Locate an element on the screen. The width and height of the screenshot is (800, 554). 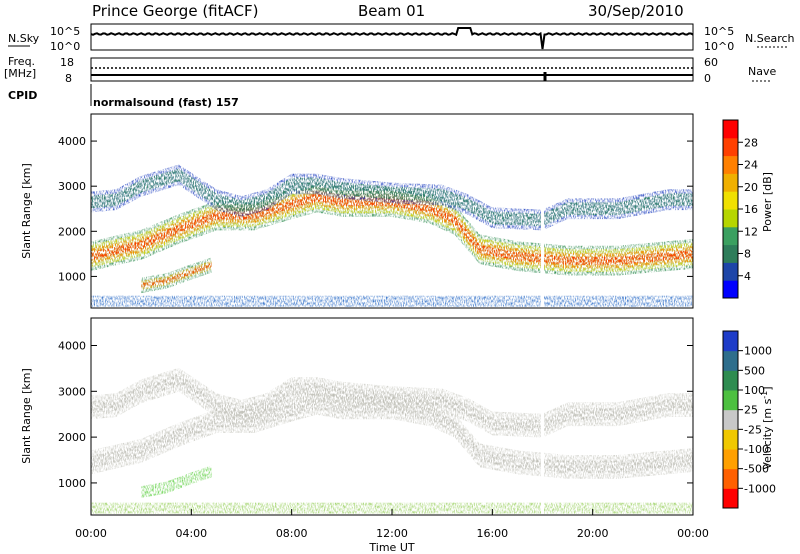
colorbar-tick-label: 16 is located at coordinates (751, 209).